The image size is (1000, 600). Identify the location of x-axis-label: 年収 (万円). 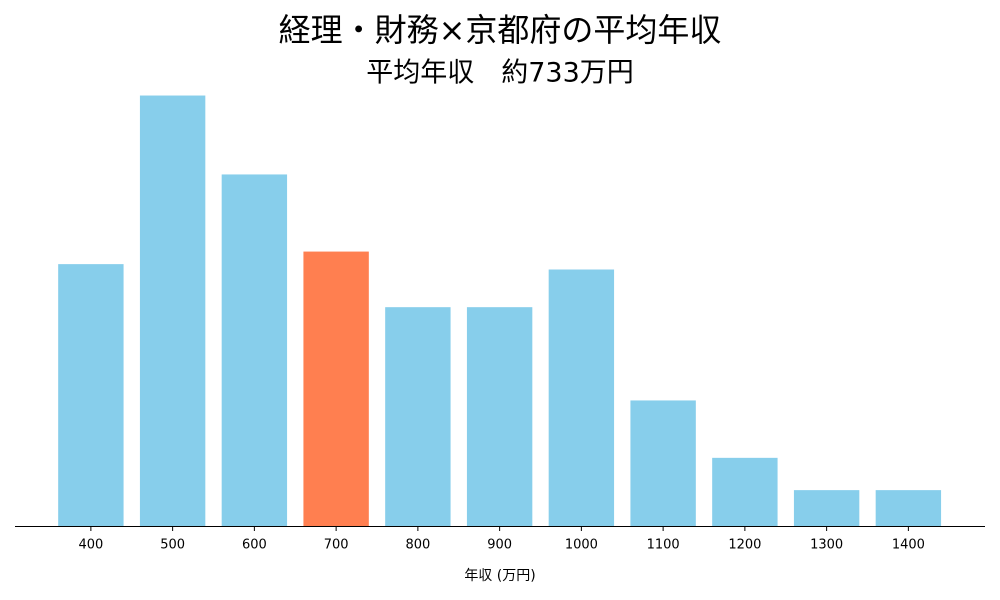
(499, 576).